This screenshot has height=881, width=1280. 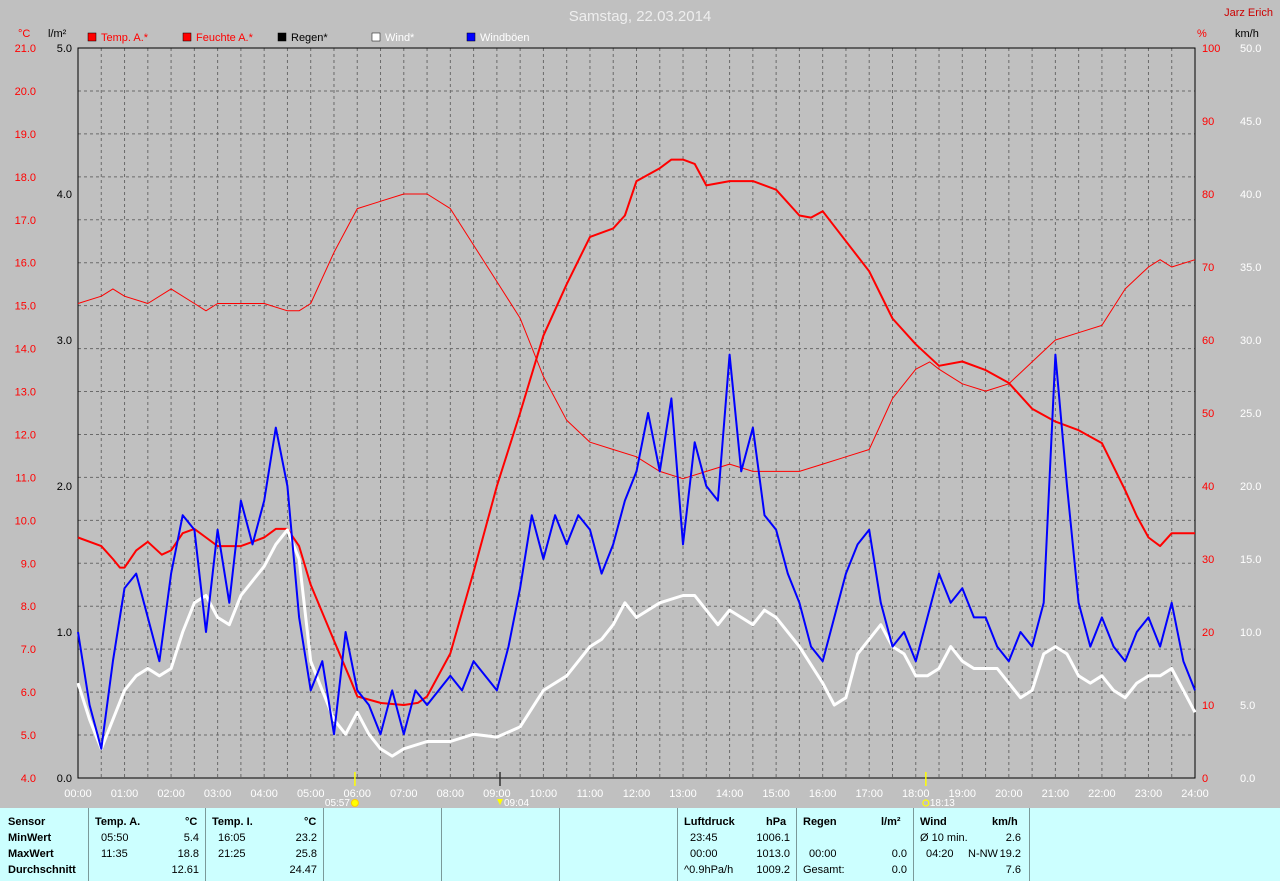 What do you see at coordinates (64, 341) in the screenshot?
I see `rain-tick-label: 3.0` at bounding box center [64, 341].